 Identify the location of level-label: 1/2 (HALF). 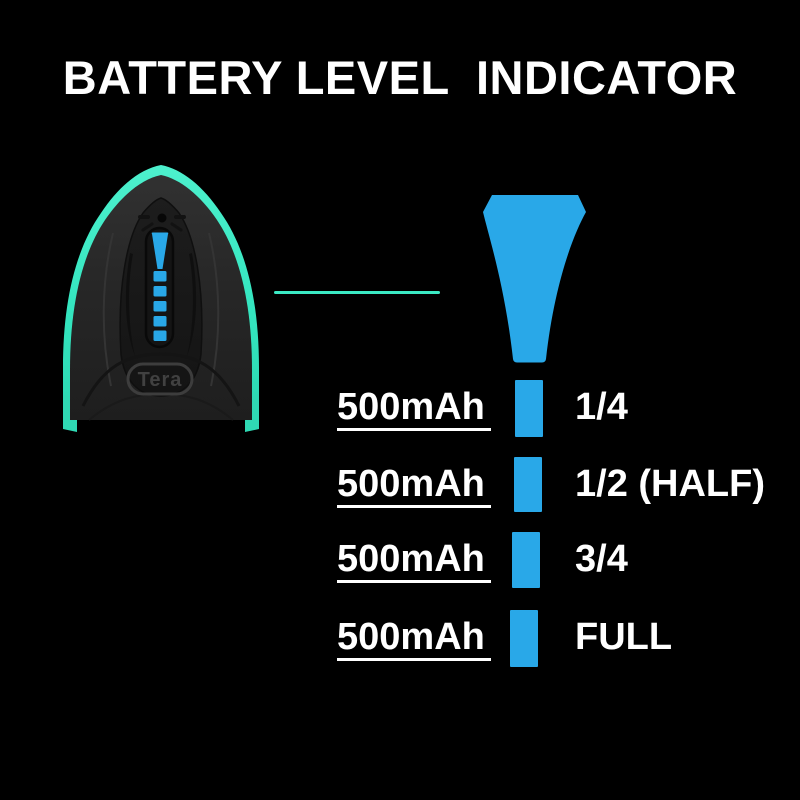
(670, 484).